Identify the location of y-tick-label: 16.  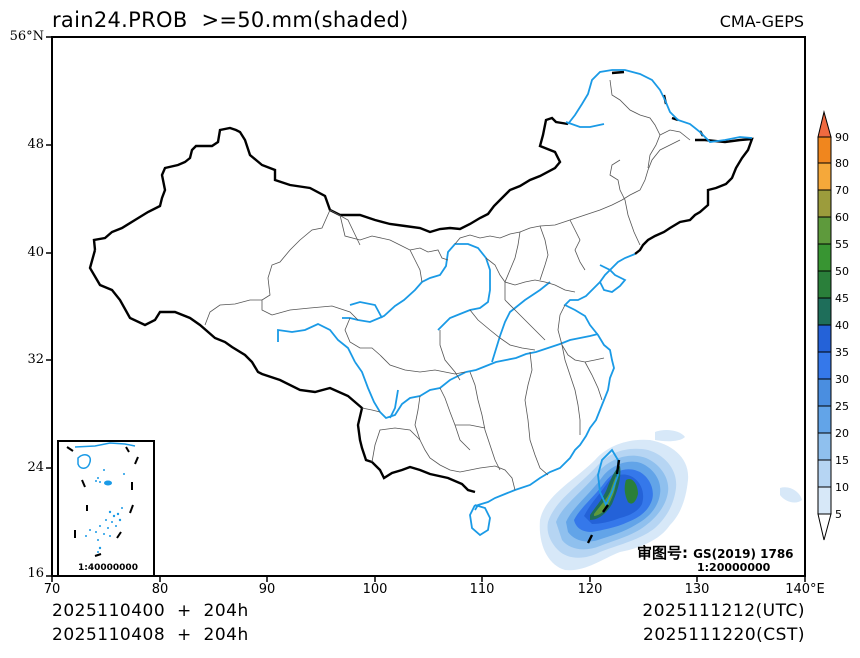
(35, 573).